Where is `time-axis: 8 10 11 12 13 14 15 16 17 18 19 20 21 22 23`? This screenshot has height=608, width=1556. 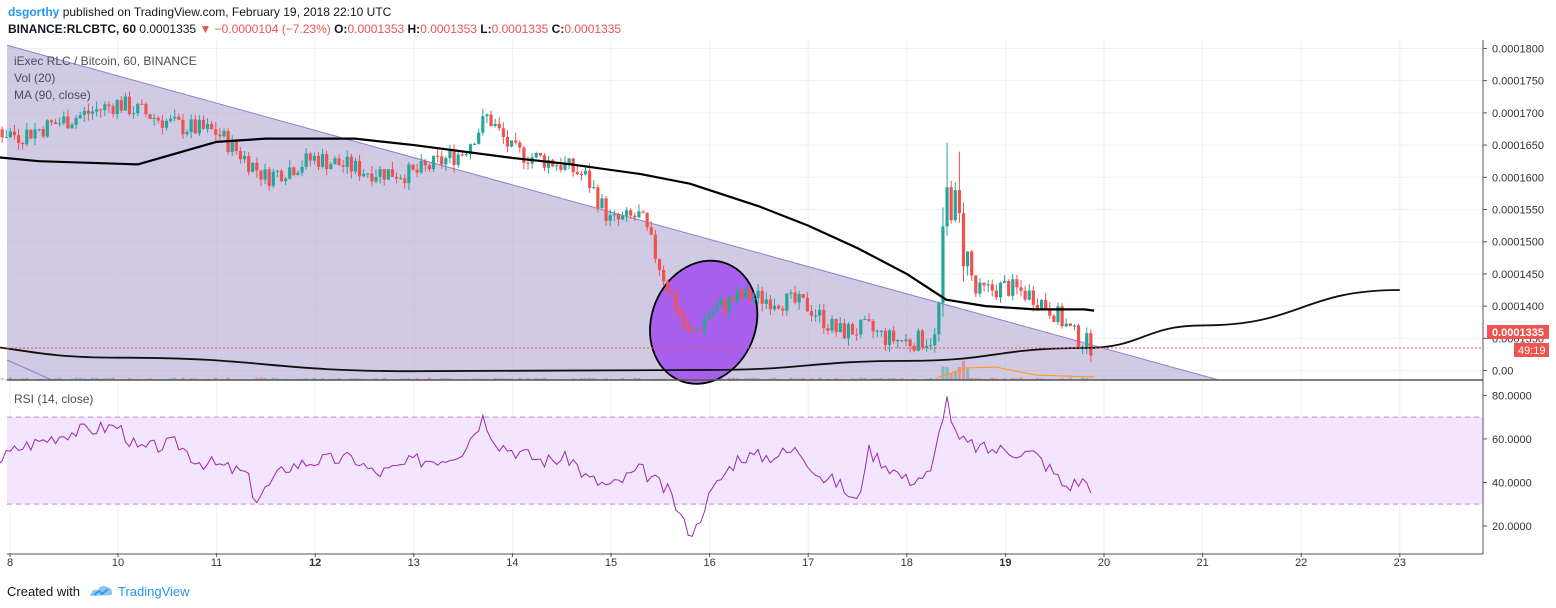 time-axis: 8 10 11 12 13 14 15 16 17 18 19 20 21 22 23 is located at coordinates (706, 561).